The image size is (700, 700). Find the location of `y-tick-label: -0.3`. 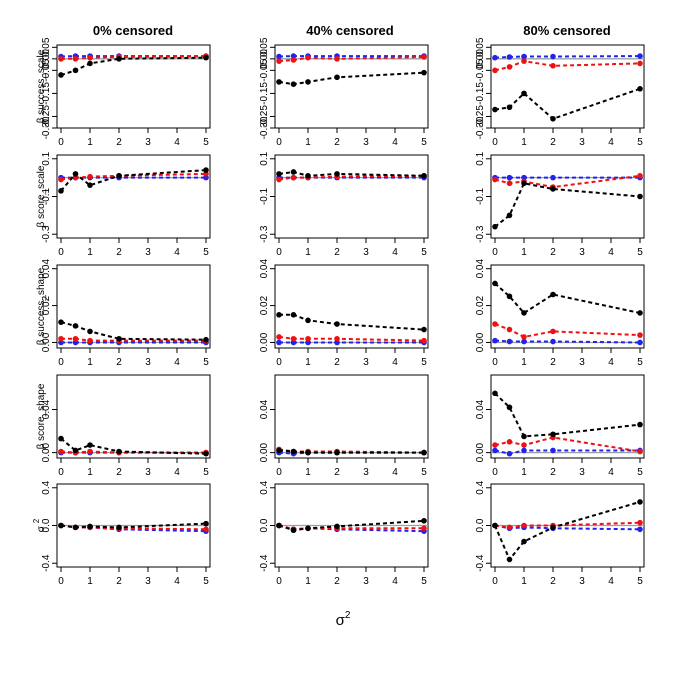

y-tick-label: -0.3 is located at coordinates (480, 234).